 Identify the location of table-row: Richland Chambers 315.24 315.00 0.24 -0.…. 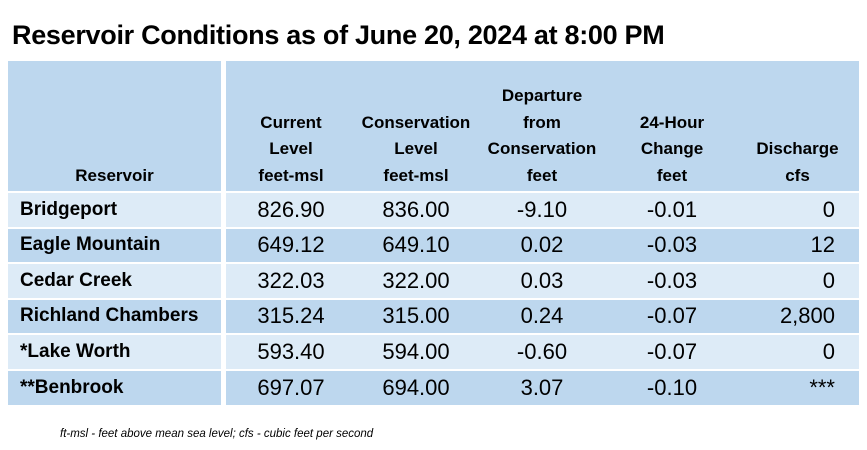
(433, 316).